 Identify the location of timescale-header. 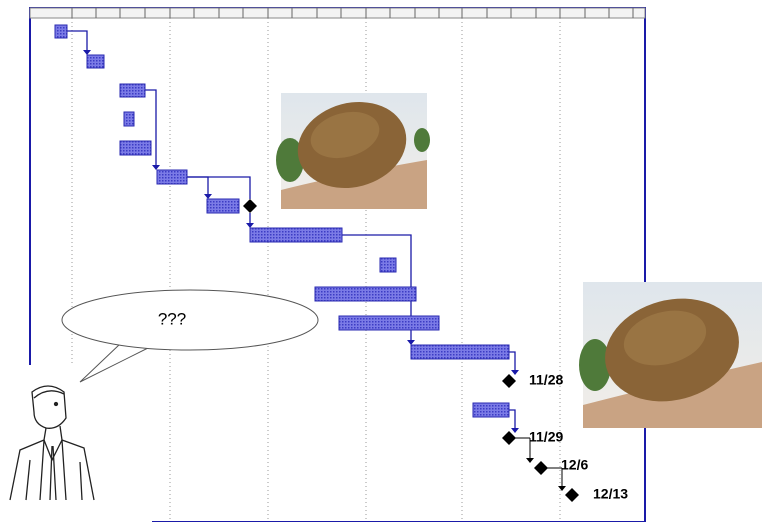
(337, 13).